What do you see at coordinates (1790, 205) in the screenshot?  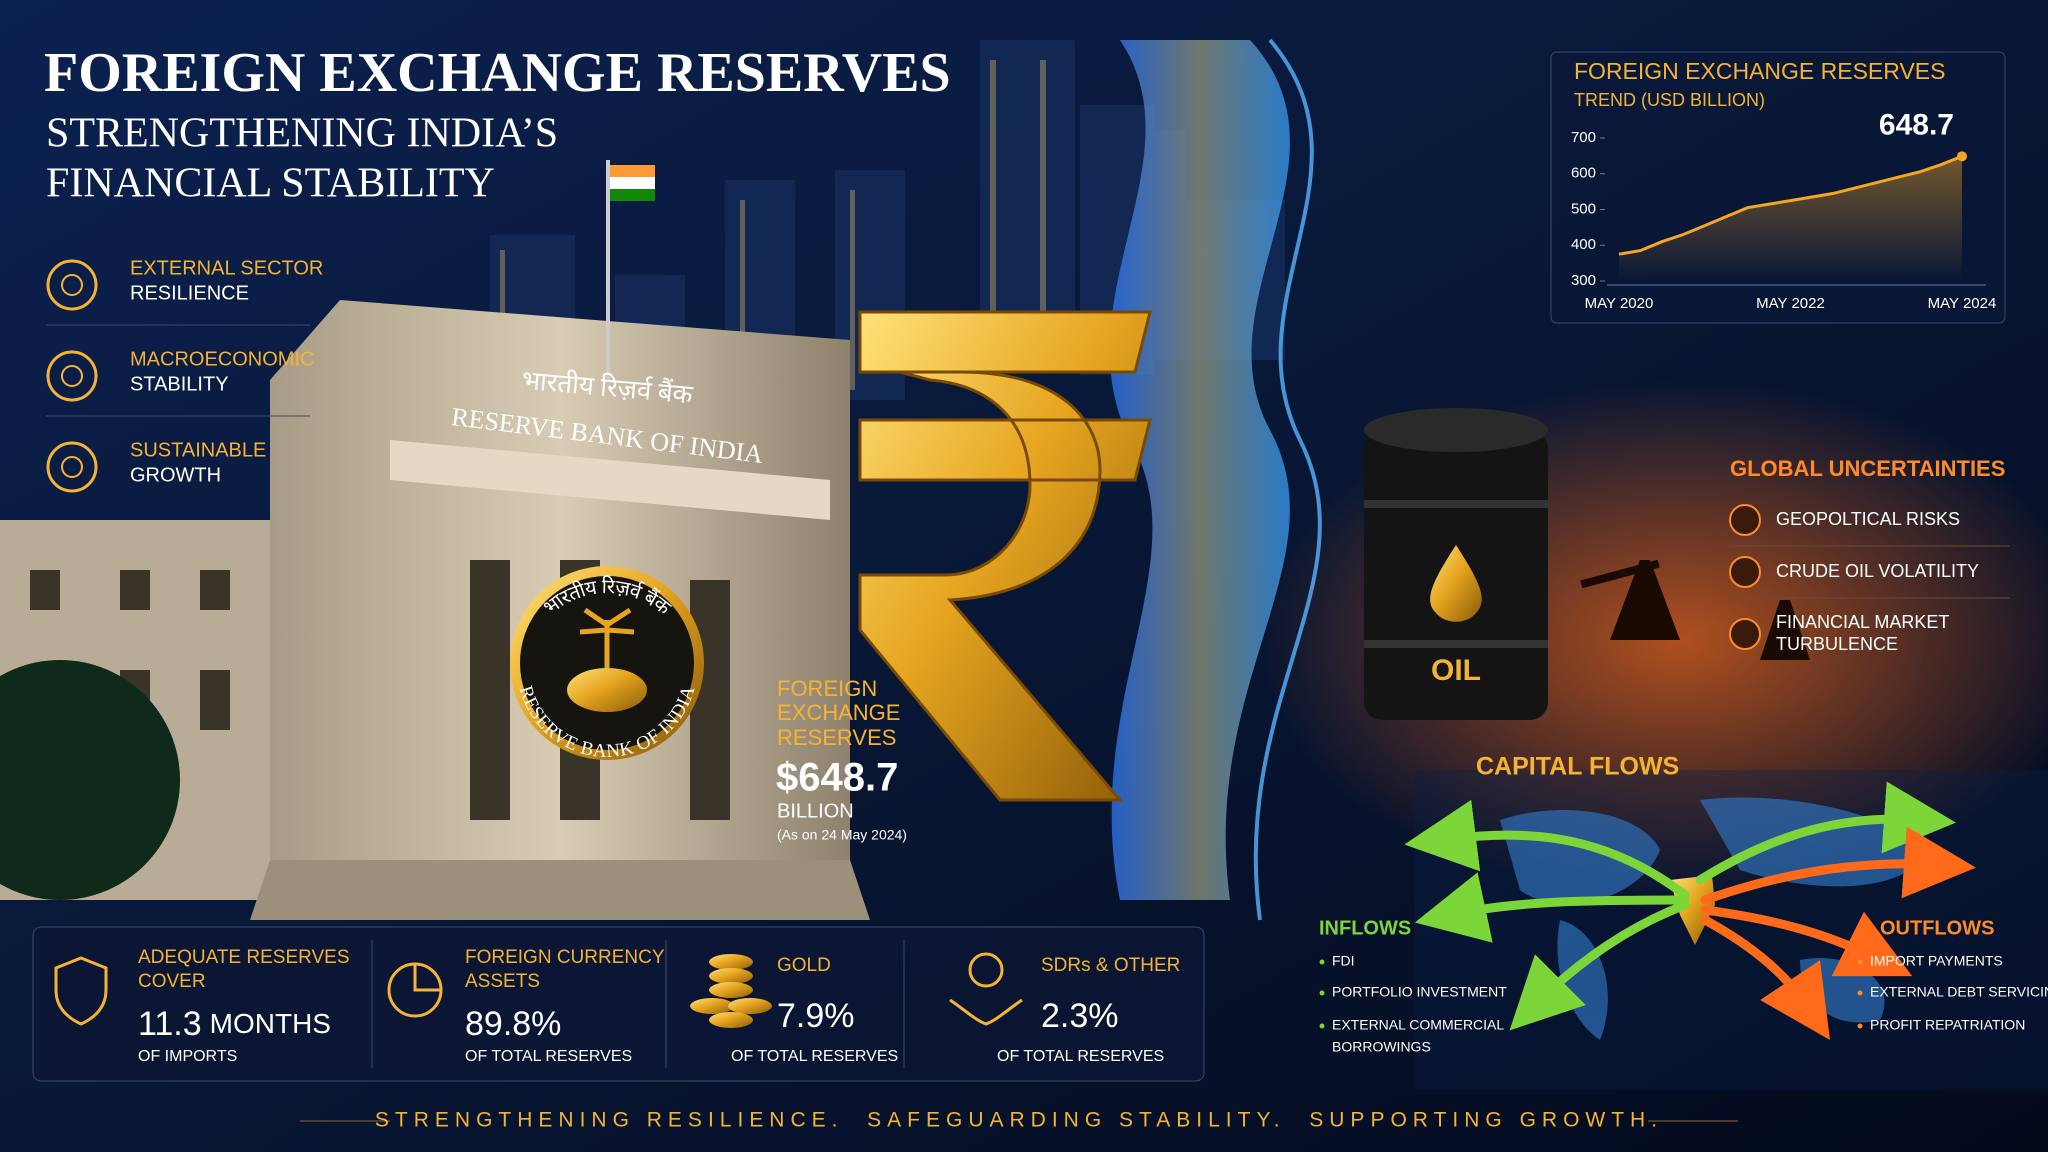 I see `trend-line` at bounding box center [1790, 205].